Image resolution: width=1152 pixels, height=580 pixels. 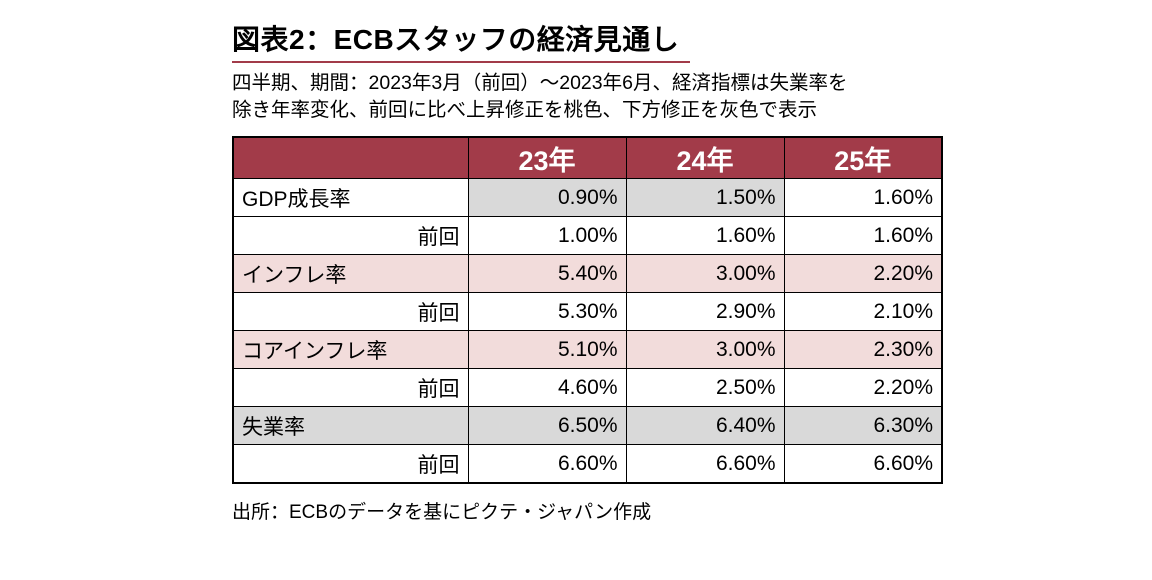 I want to click on cell-value: 0.90%, so click(x=547, y=198).